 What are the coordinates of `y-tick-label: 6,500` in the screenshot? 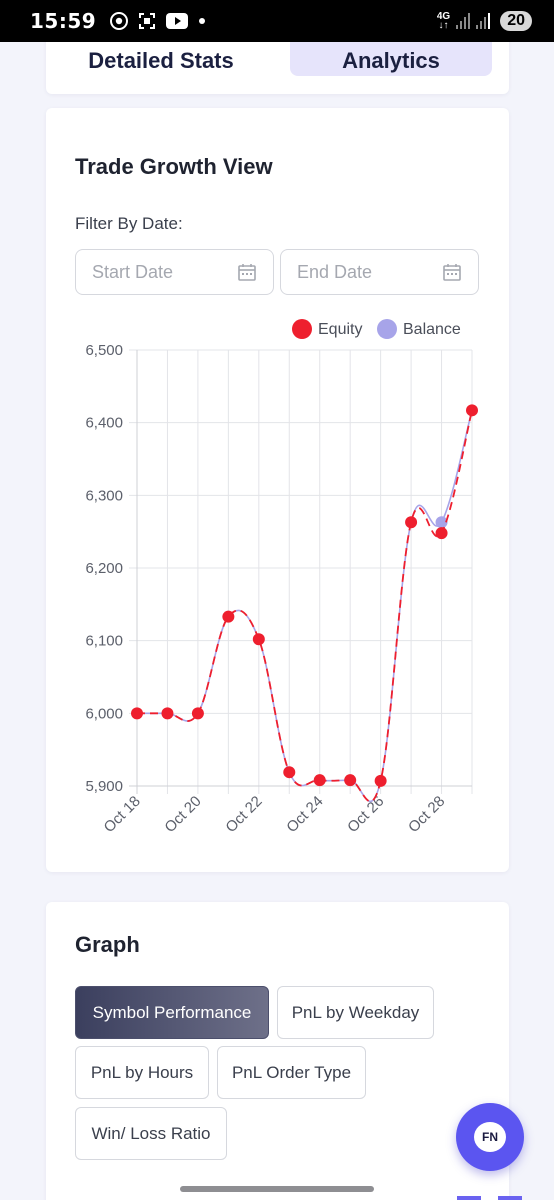 It's located at (104, 350).